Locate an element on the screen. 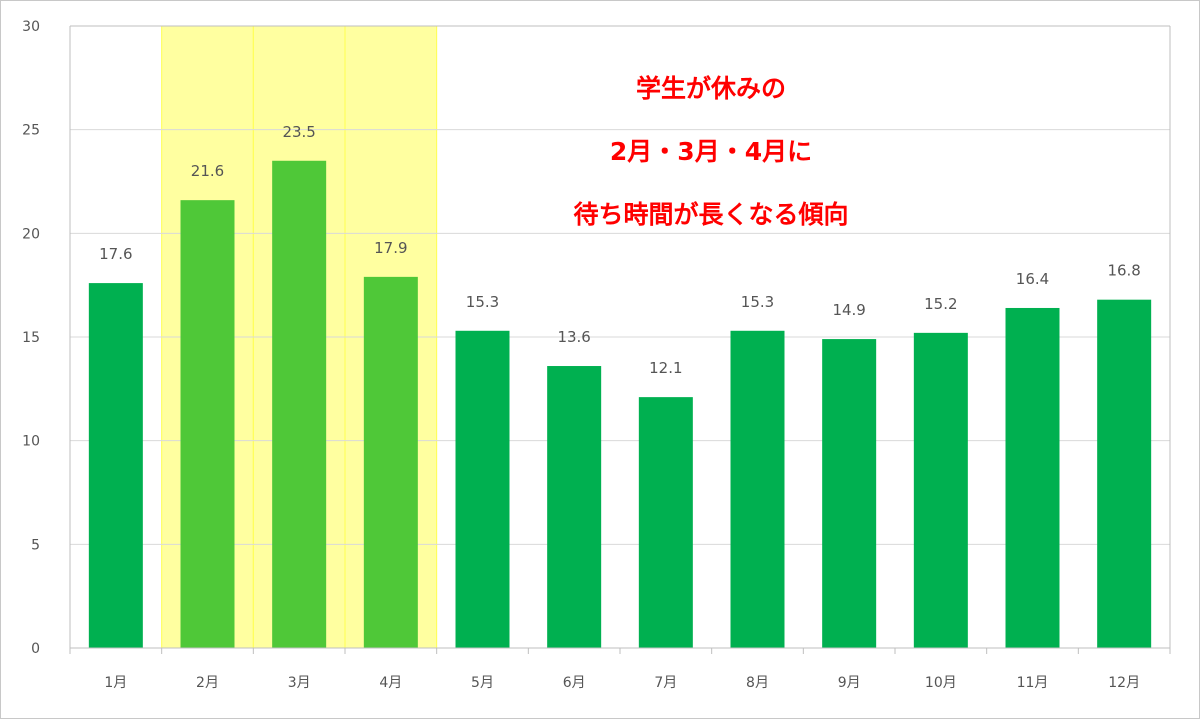 The width and height of the screenshot is (1200, 719). x-tick-label: 10月 is located at coordinates (941, 683).